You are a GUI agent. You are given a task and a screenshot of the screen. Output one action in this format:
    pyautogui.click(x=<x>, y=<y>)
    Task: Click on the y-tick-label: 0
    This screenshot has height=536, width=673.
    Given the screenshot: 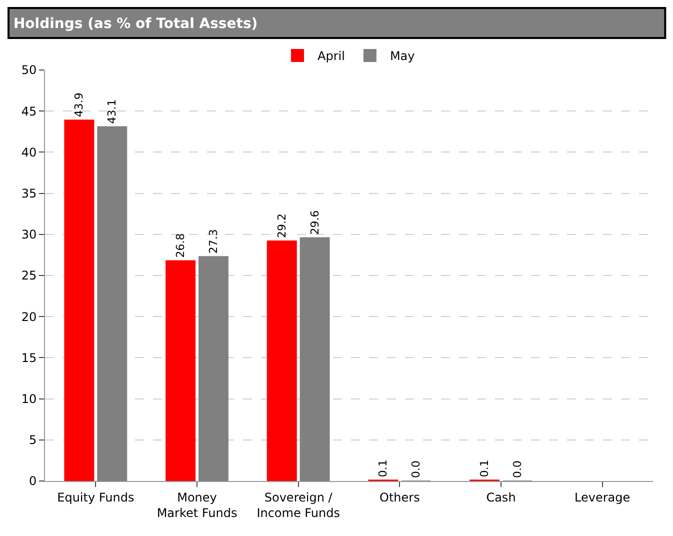 What is the action you would take?
    pyautogui.click(x=32, y=481)
    